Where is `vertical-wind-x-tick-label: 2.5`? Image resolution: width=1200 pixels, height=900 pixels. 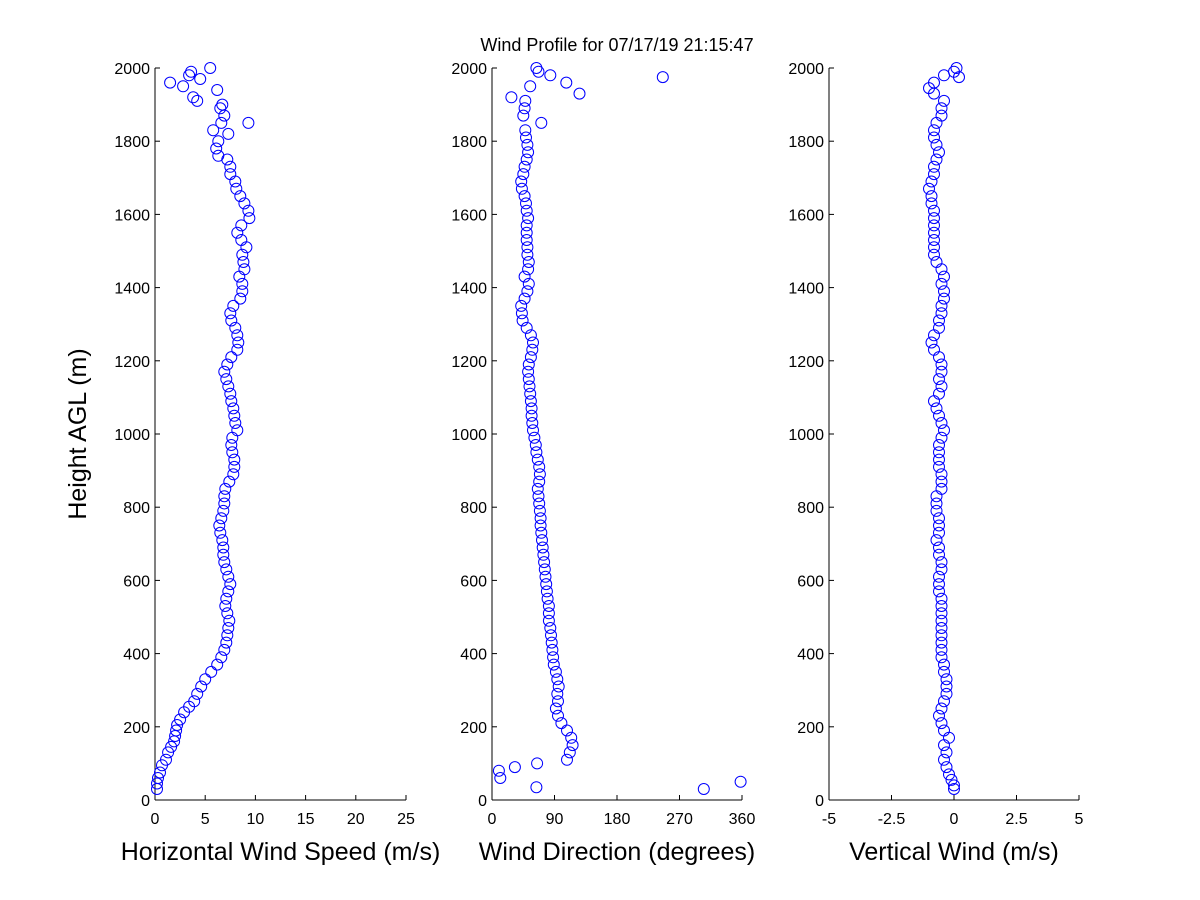
vertical-wind-x-tick-label: 2.5 is located at coordinates (1016, 819).